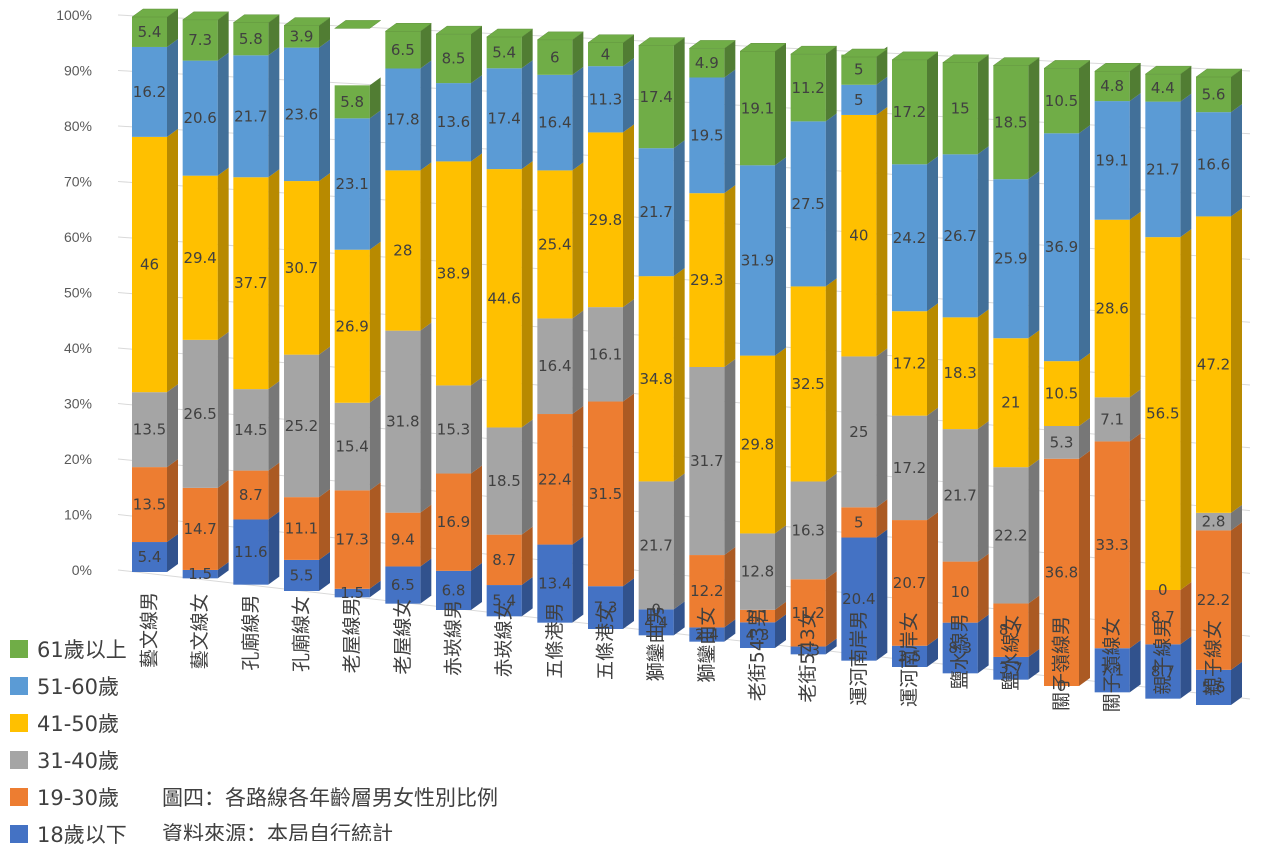  What do you see at coordinates (200, 574) in the screenshot?
I see `data-label: 1.5` at bounding box center [200, 574].